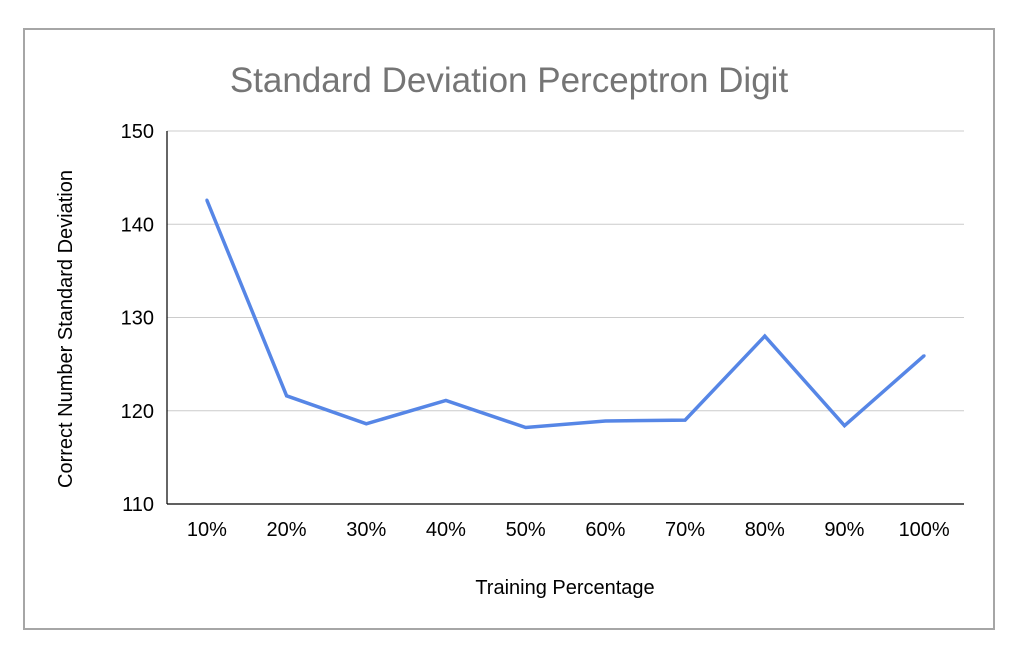 The width and height of the screenshot is (1032, 666). I want to click on y-tick-labels: 110 120 130 140 150, so click(137, 318).